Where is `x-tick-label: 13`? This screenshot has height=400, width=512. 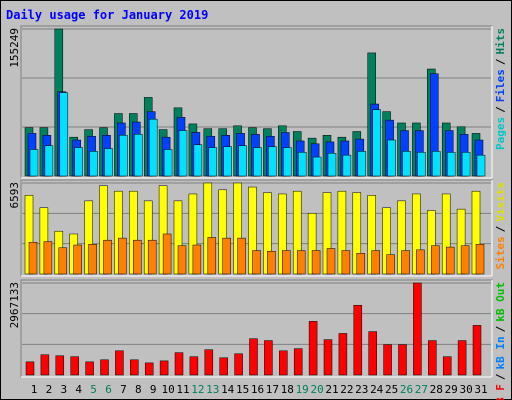 x-tick-label: 13 is located at coordinates (212, 389).